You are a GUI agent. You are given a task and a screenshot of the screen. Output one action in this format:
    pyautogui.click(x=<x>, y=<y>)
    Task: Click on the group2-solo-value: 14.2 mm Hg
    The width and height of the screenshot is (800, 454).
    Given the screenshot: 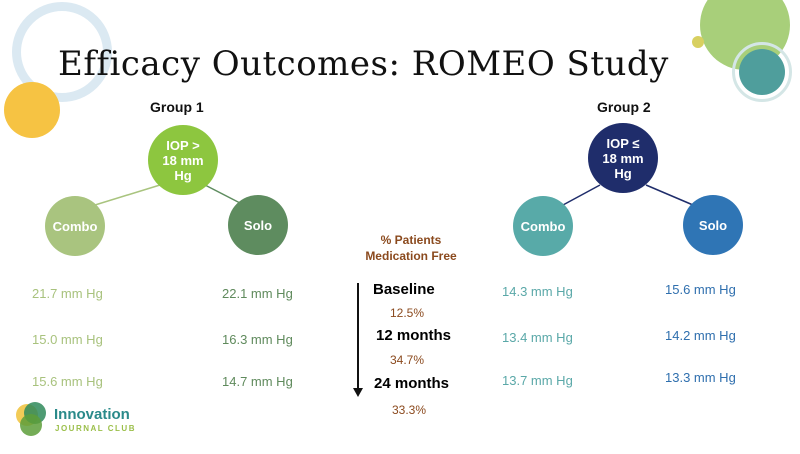 What is the action you would take?
    pyautogui.click(x=700, y=335)
    